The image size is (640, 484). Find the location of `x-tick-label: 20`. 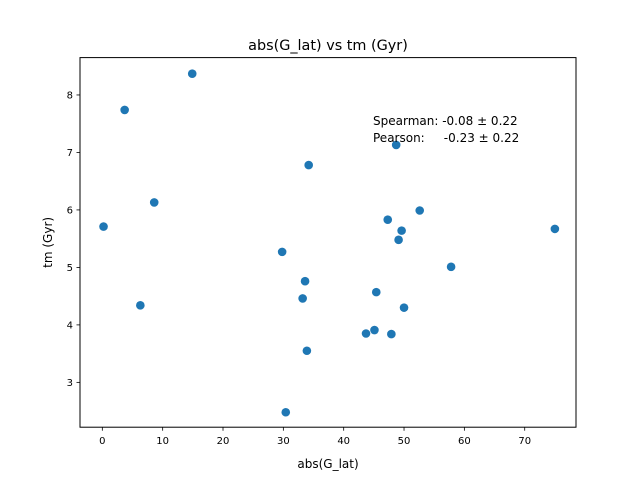

x-tick-label: 20 is located at coordinates (223, 441).